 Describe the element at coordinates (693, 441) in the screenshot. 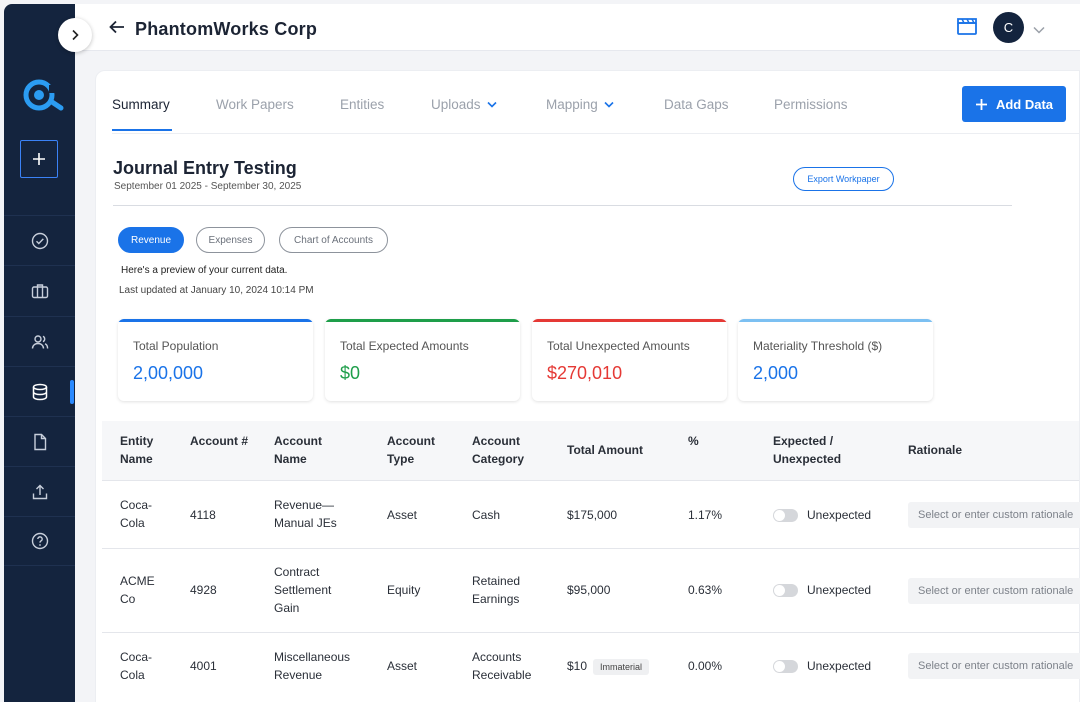

I see `col-percent: %` at that location.